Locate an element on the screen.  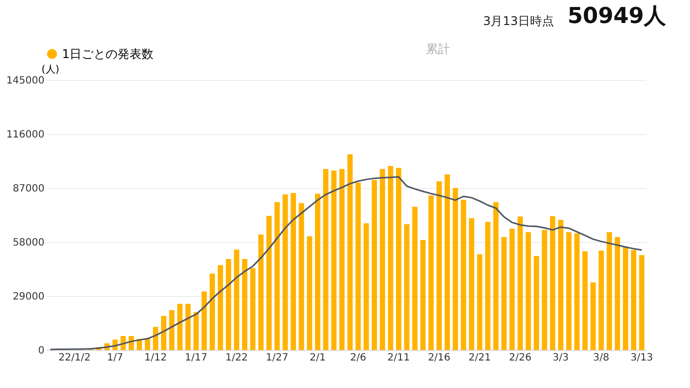
text: 50949人 is located at coordinates (617, 16).